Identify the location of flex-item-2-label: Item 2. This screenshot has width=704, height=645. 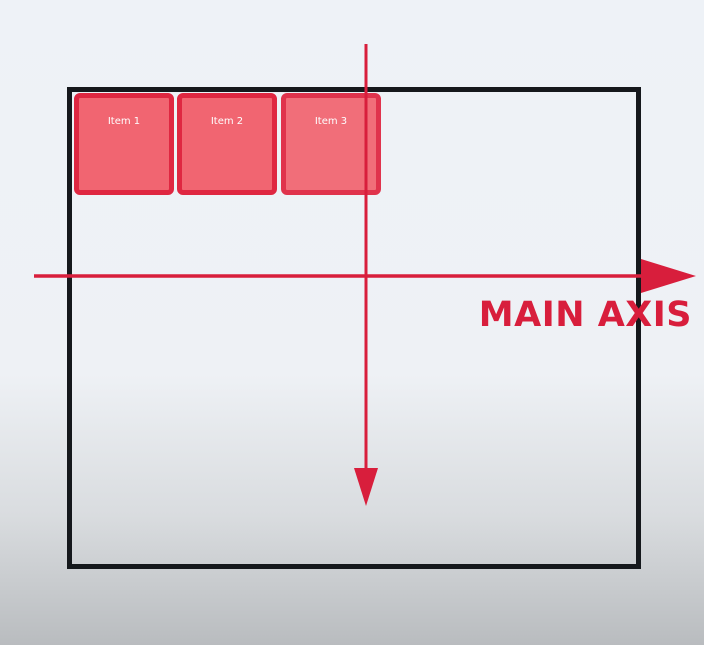
(227, 121).